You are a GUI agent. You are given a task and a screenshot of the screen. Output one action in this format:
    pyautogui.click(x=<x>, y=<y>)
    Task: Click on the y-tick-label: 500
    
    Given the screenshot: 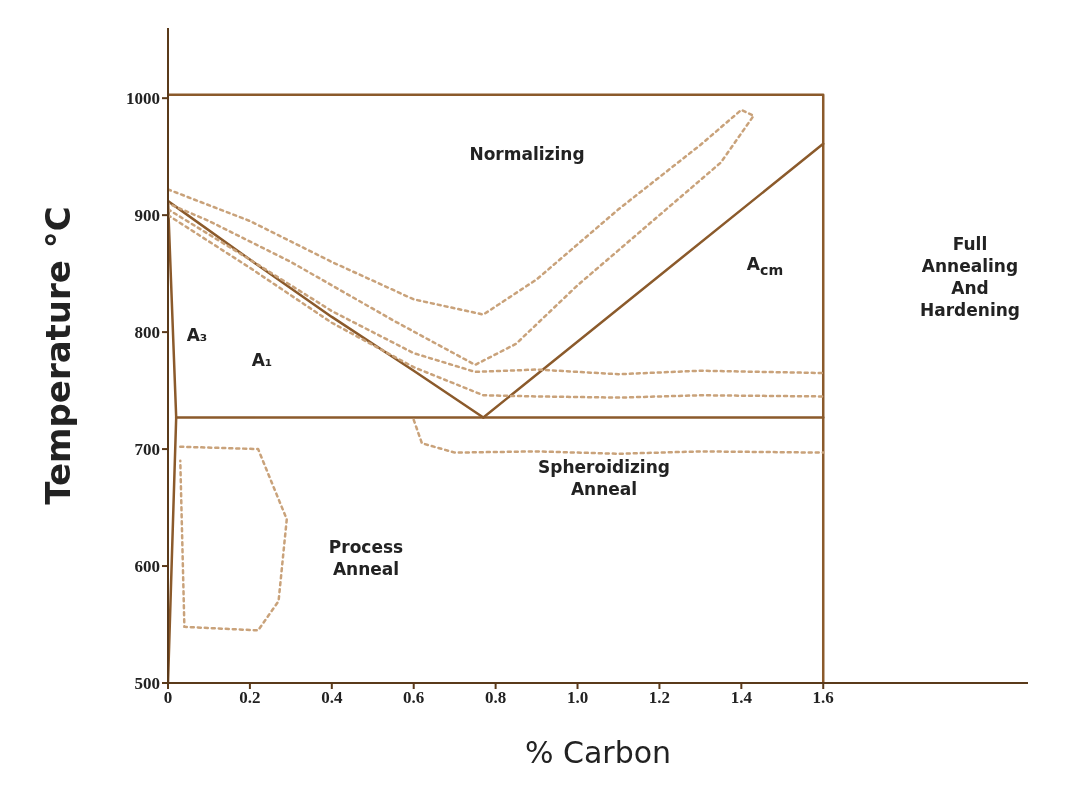 What is the action you would take?
    pyautogui.click(x=147, y=684)
    